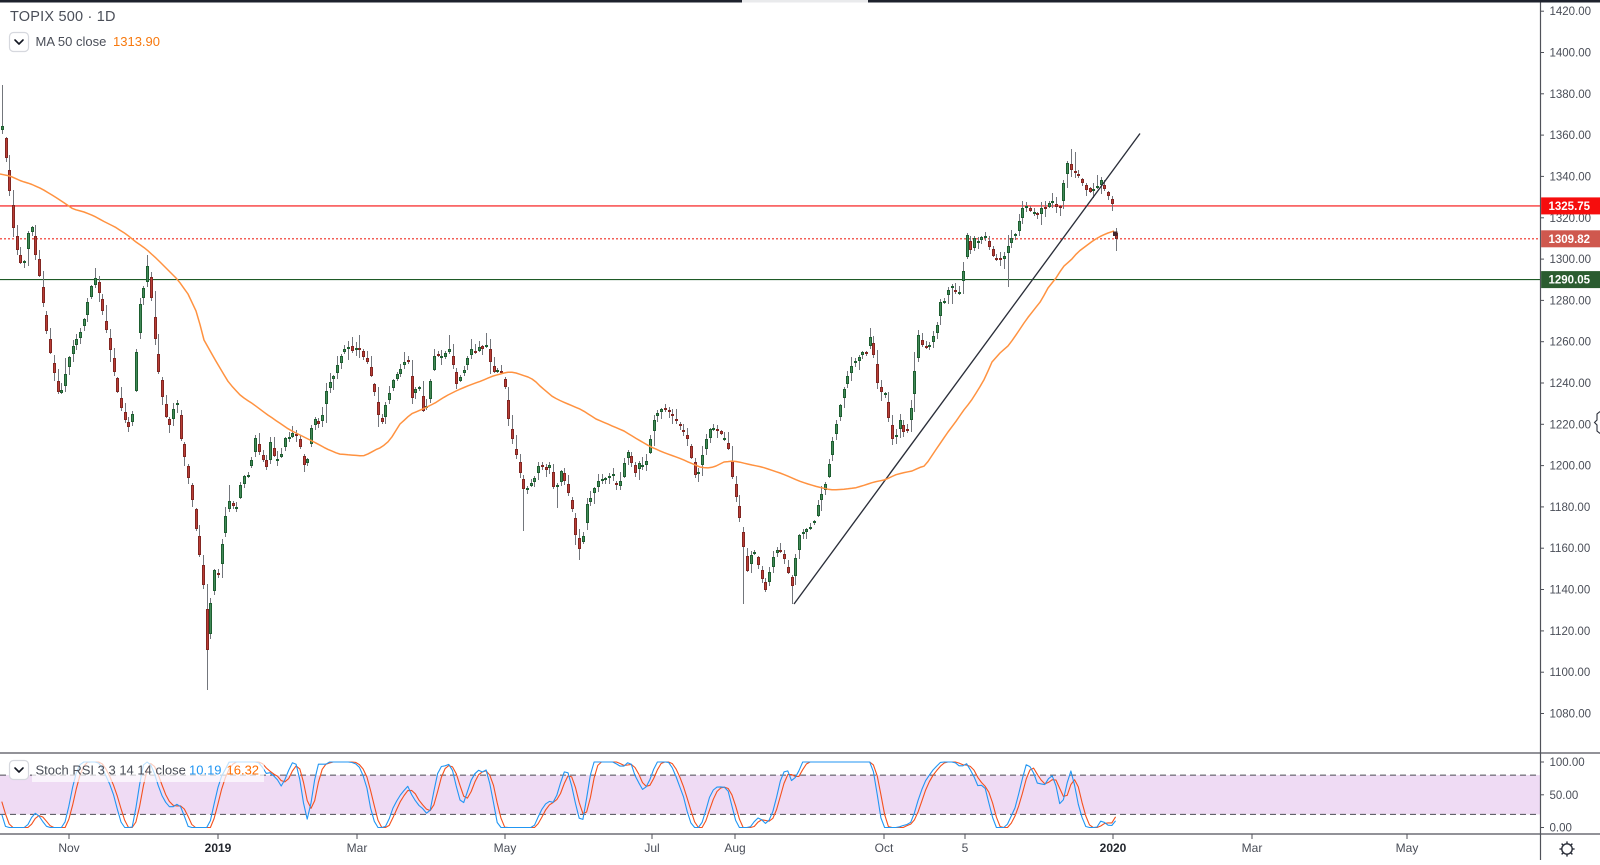  I want to click on svg-text: 1240.00, so click(1571, 384).